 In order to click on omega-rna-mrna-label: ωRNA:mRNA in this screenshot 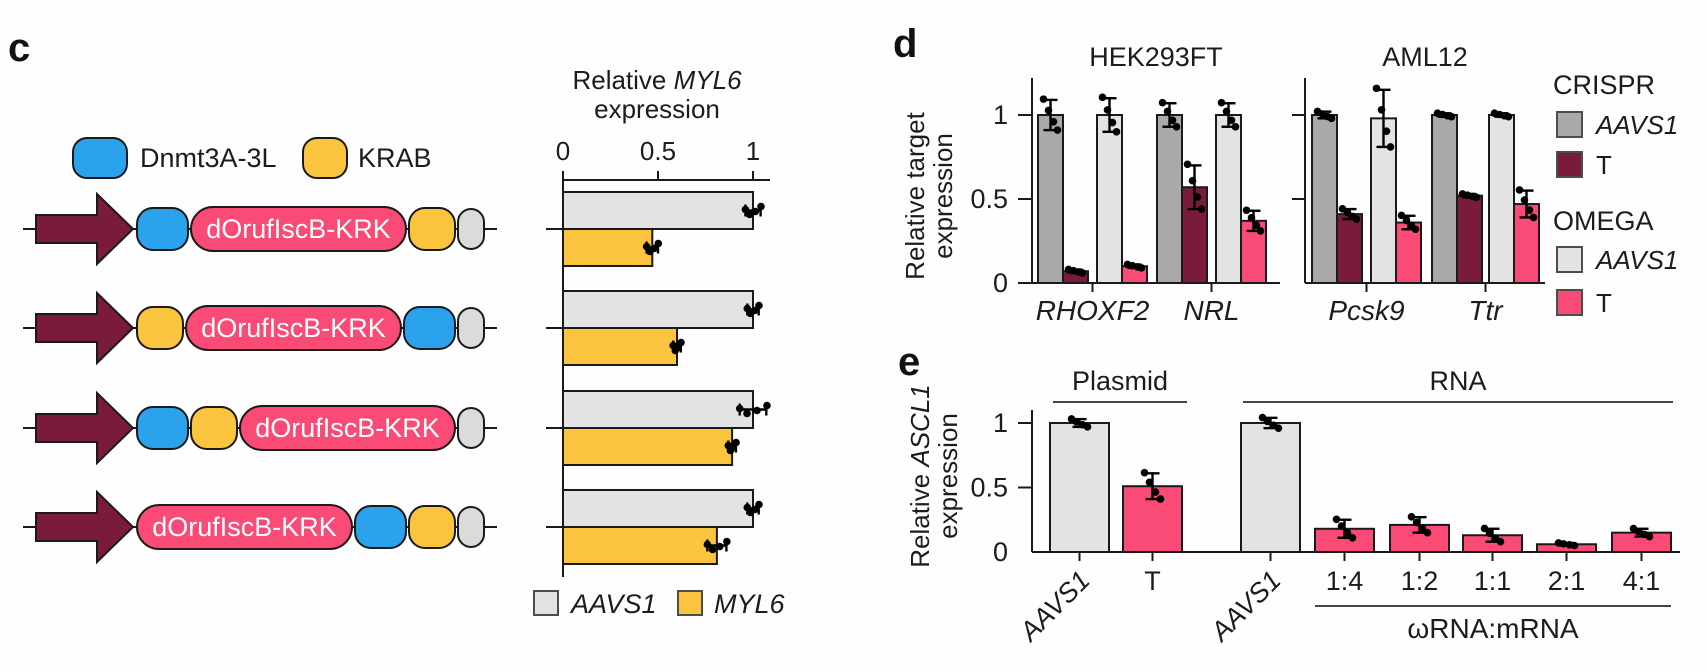, I will do `click(1493, 628)`.